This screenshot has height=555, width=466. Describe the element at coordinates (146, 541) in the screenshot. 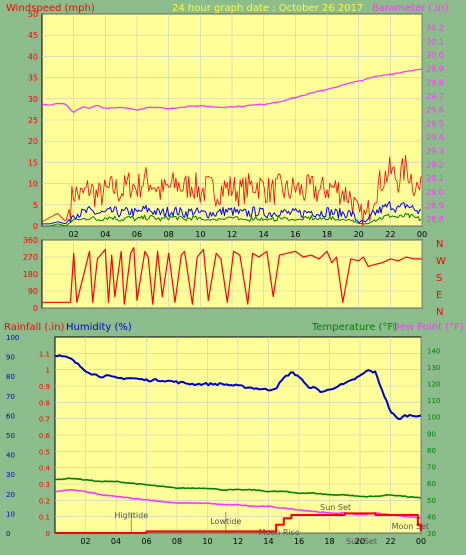

I see `climate-x-tick-label: 06` at that location.